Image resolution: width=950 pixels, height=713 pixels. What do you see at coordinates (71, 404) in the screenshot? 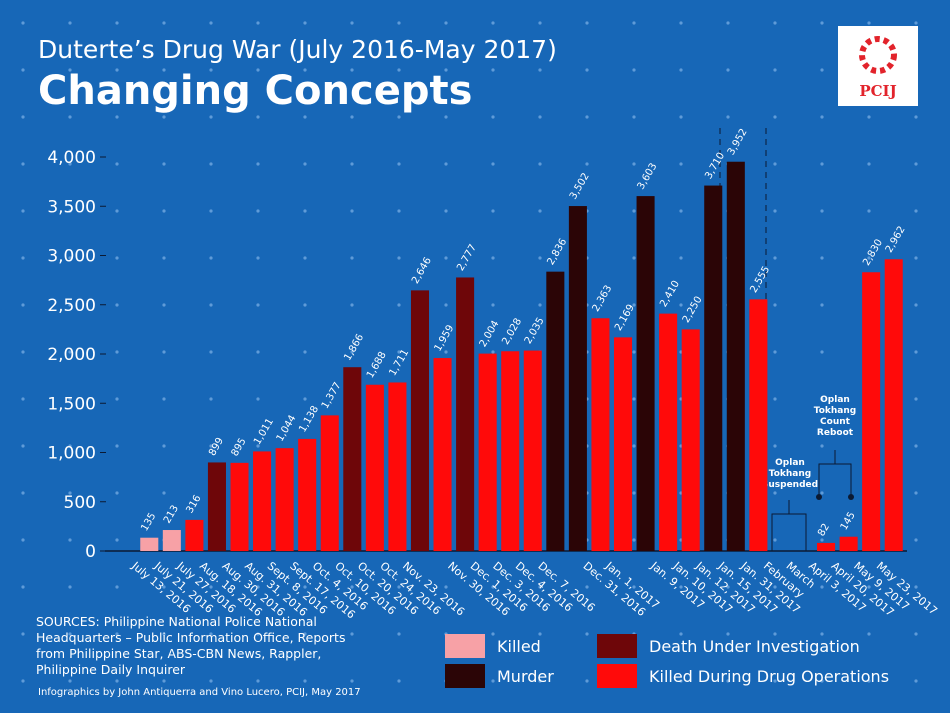
I see `y-tick-label: 1,500` at bounding box center [71, 404].